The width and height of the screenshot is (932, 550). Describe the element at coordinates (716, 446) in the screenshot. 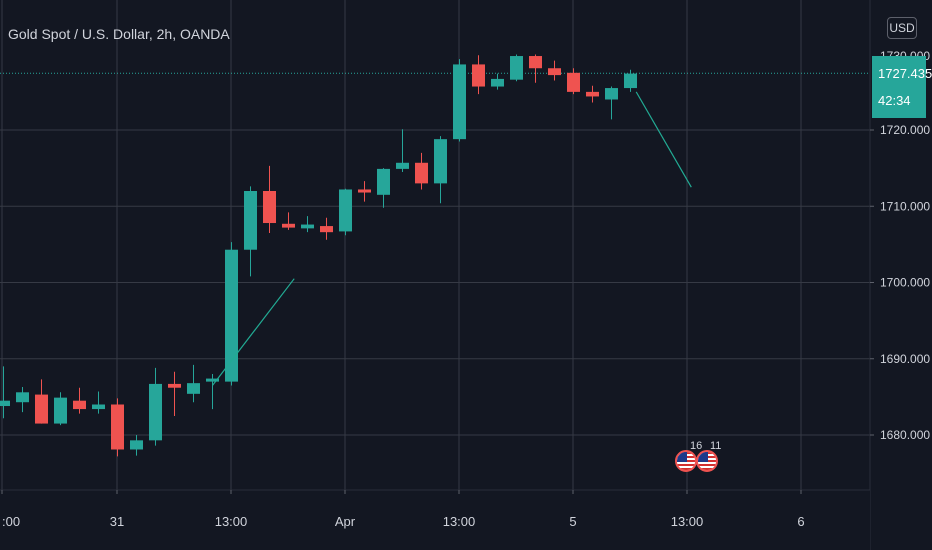

I see `event-count-2: 11` at that location.